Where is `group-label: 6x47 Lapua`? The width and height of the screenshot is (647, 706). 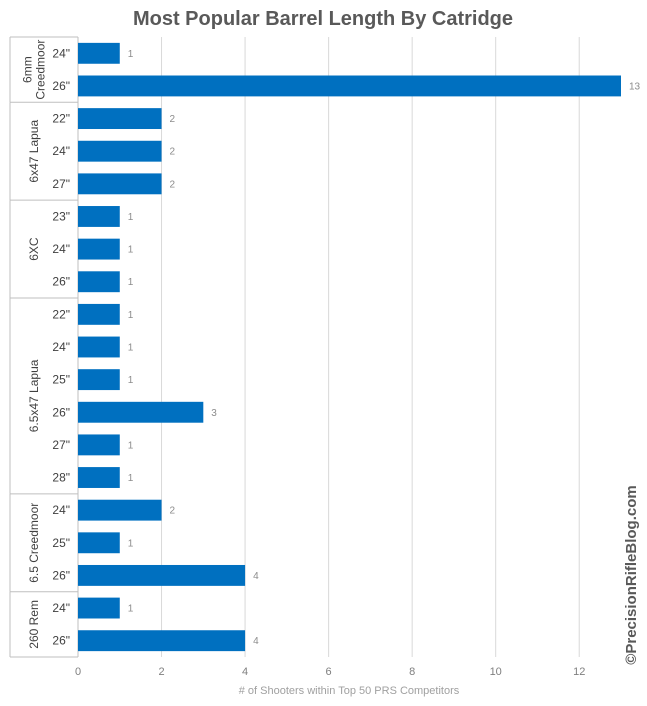 group-label: 6x47 Lapua is located at coordinates (34, 151).